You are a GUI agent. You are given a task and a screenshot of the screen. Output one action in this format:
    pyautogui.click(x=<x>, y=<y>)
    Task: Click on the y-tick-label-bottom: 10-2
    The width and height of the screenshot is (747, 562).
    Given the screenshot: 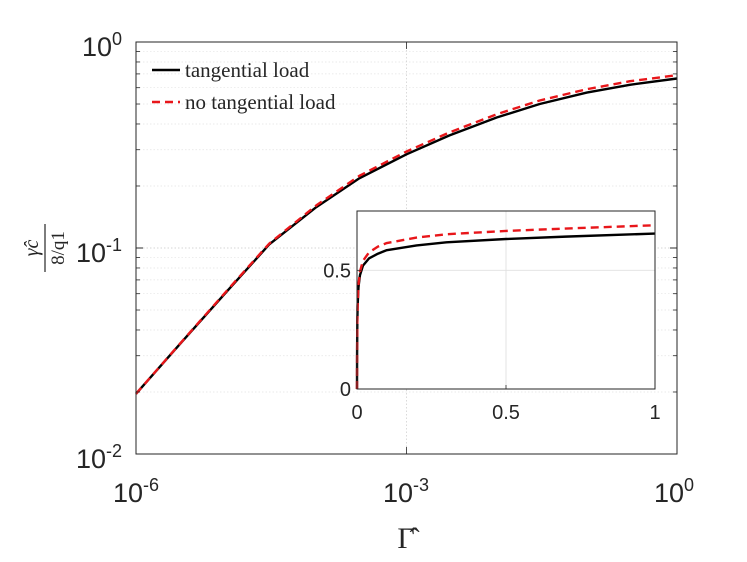 What is the action you would take?
    pyautogui.click(x=99, y=457)
    